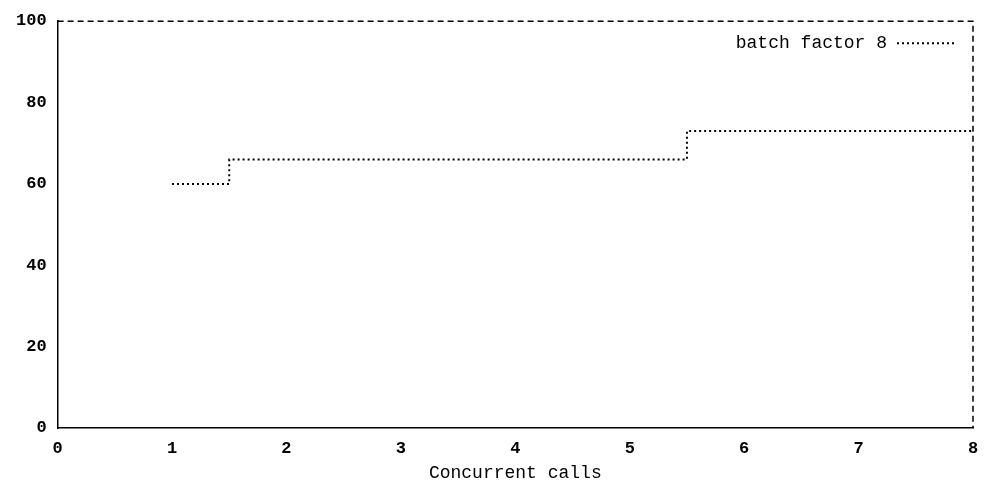  I want to click on x-tick-label: 1, so click(172, 449).